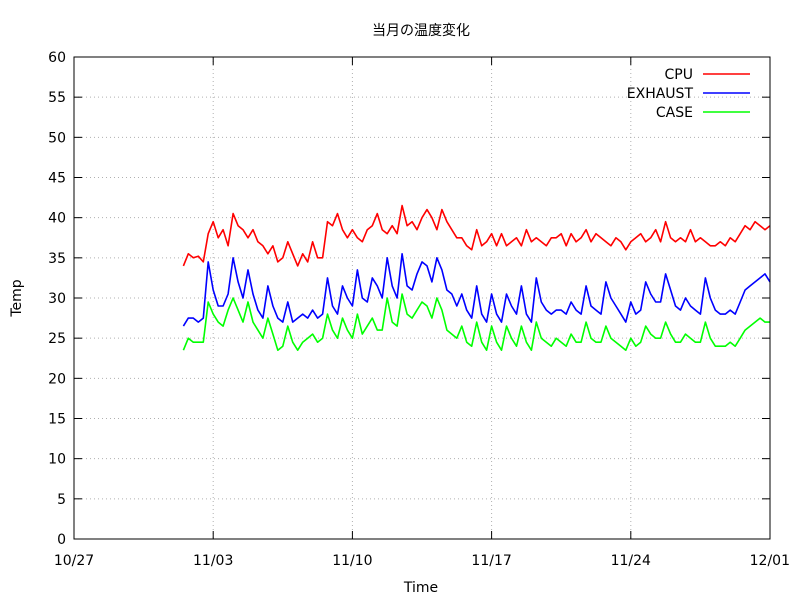 This screenshot has width=800, height=600. Describe the element at coordinates (74, 561) in the screenshot. I see `x-tick-label: 10/27` at that location.